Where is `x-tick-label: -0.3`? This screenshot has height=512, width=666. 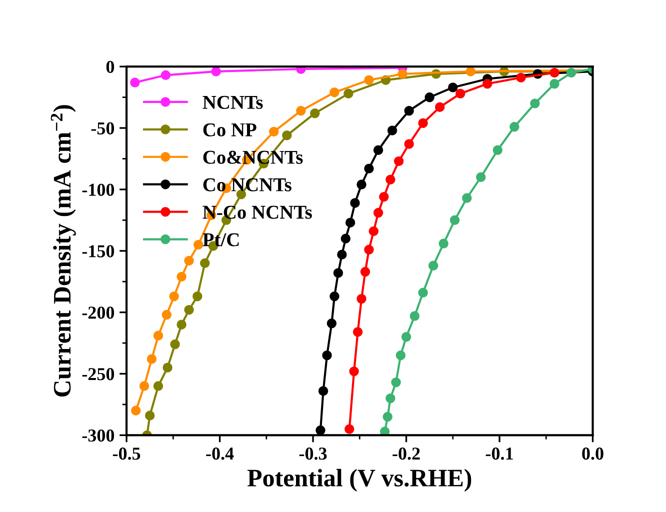 x-tick-label: -0.3 is located at coordinates (313, 454).